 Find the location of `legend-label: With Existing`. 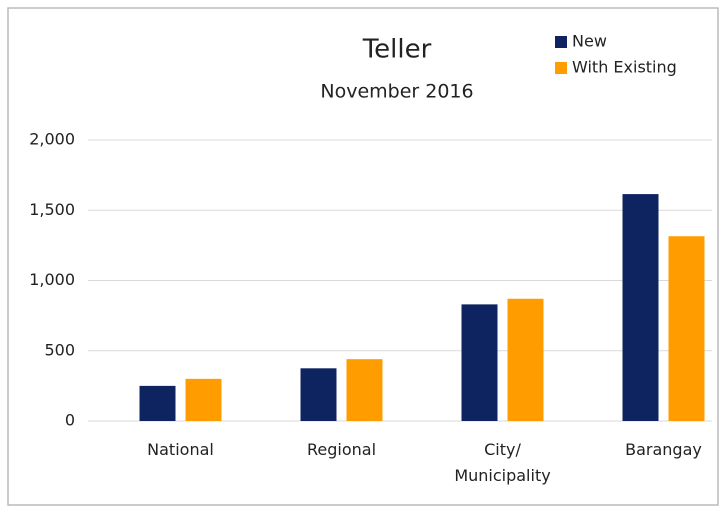

legend-label: With Existing is located at coordinates (624, 67).